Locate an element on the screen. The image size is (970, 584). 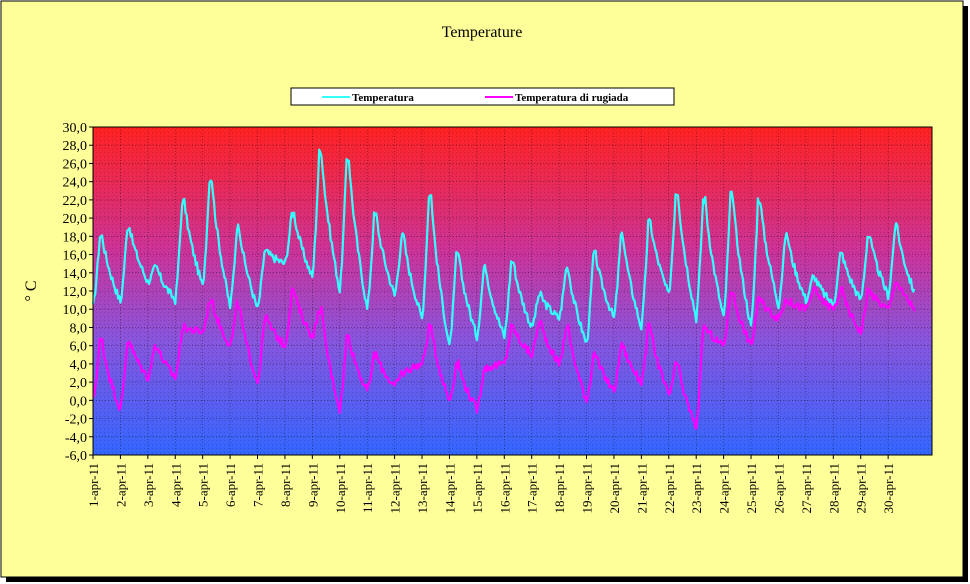
x-tick-label: 3-apr-11 is located at coordinates (148, 485).